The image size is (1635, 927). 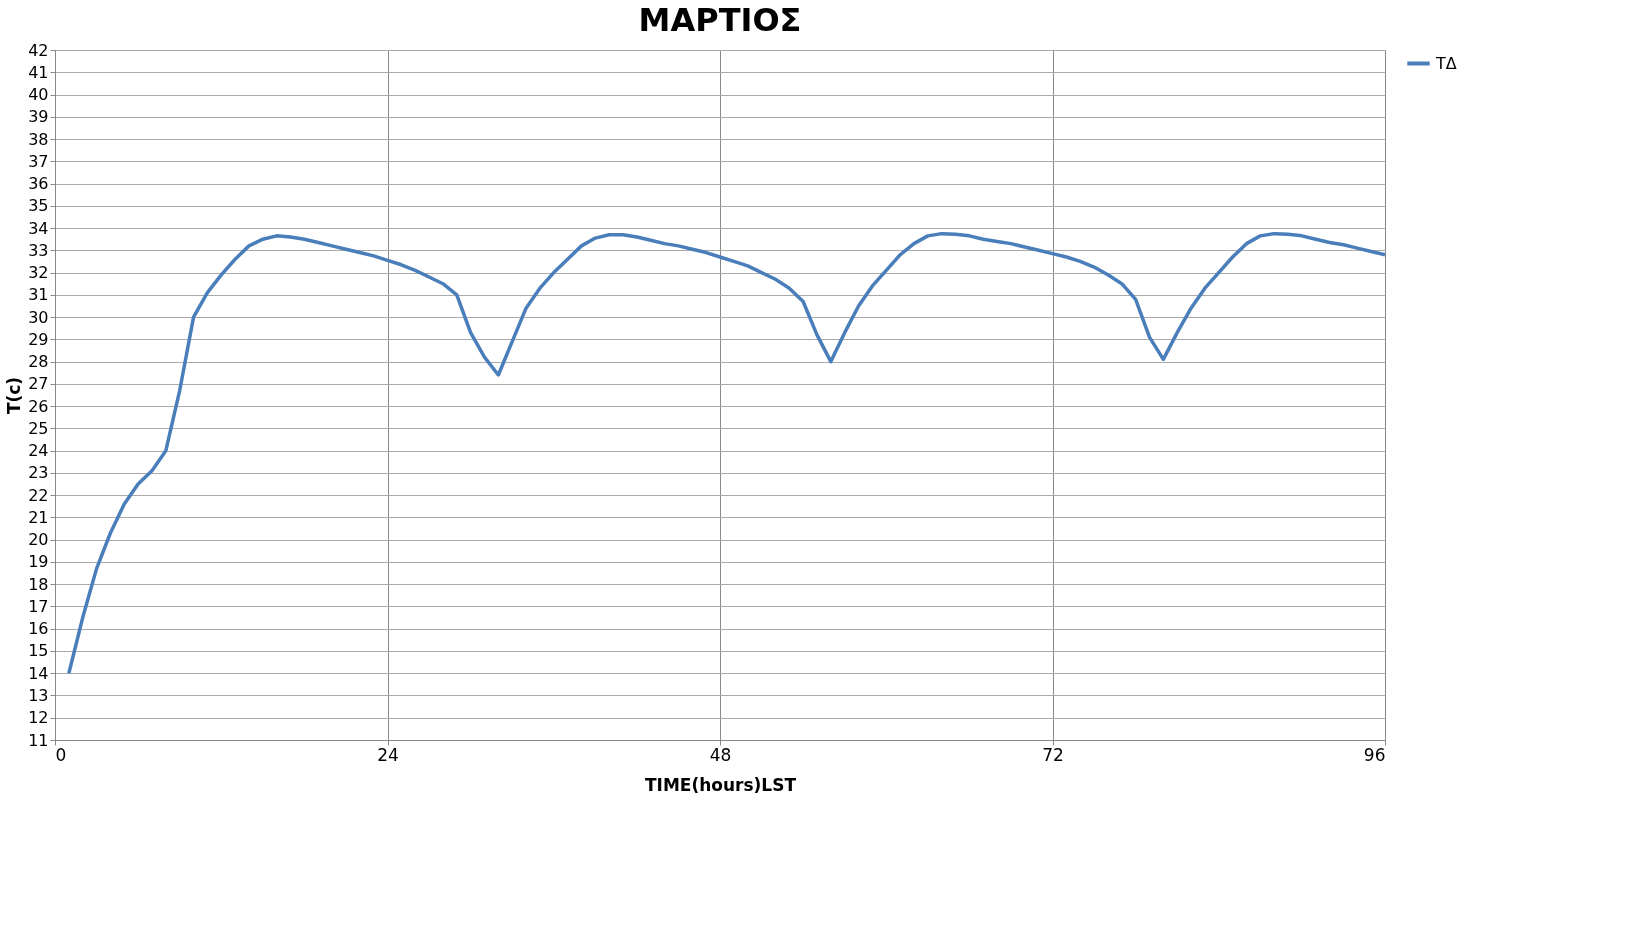 I want to click on x-axis-title: TIME(hours)LST, so click(x=720, y=784).